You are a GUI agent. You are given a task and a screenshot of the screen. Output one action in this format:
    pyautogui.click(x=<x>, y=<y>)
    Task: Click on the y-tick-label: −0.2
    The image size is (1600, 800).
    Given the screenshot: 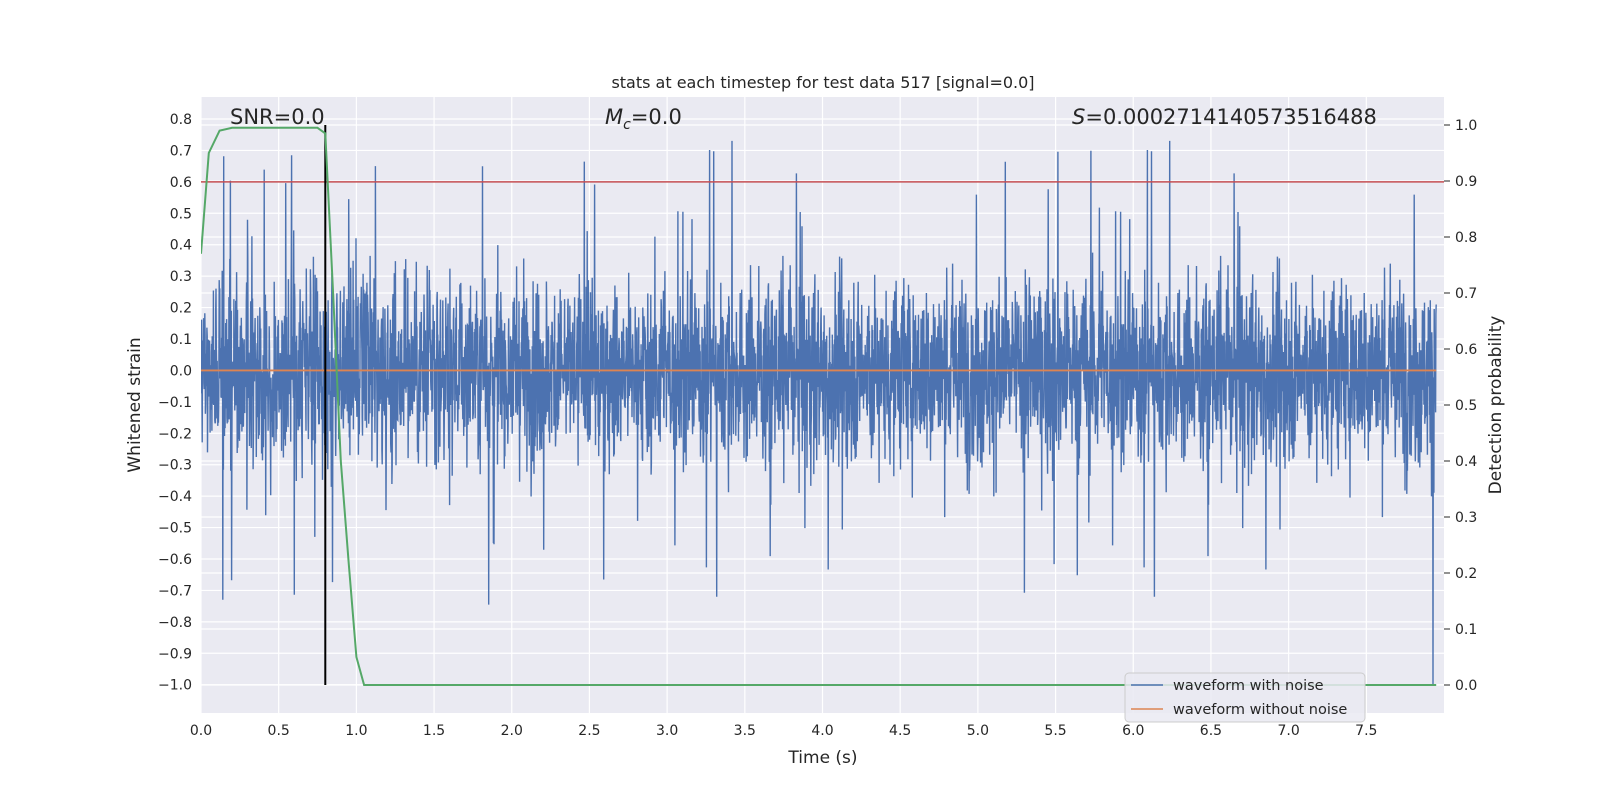 What is the action you would take?
    pyautogui.click(x=175, y=434)
    